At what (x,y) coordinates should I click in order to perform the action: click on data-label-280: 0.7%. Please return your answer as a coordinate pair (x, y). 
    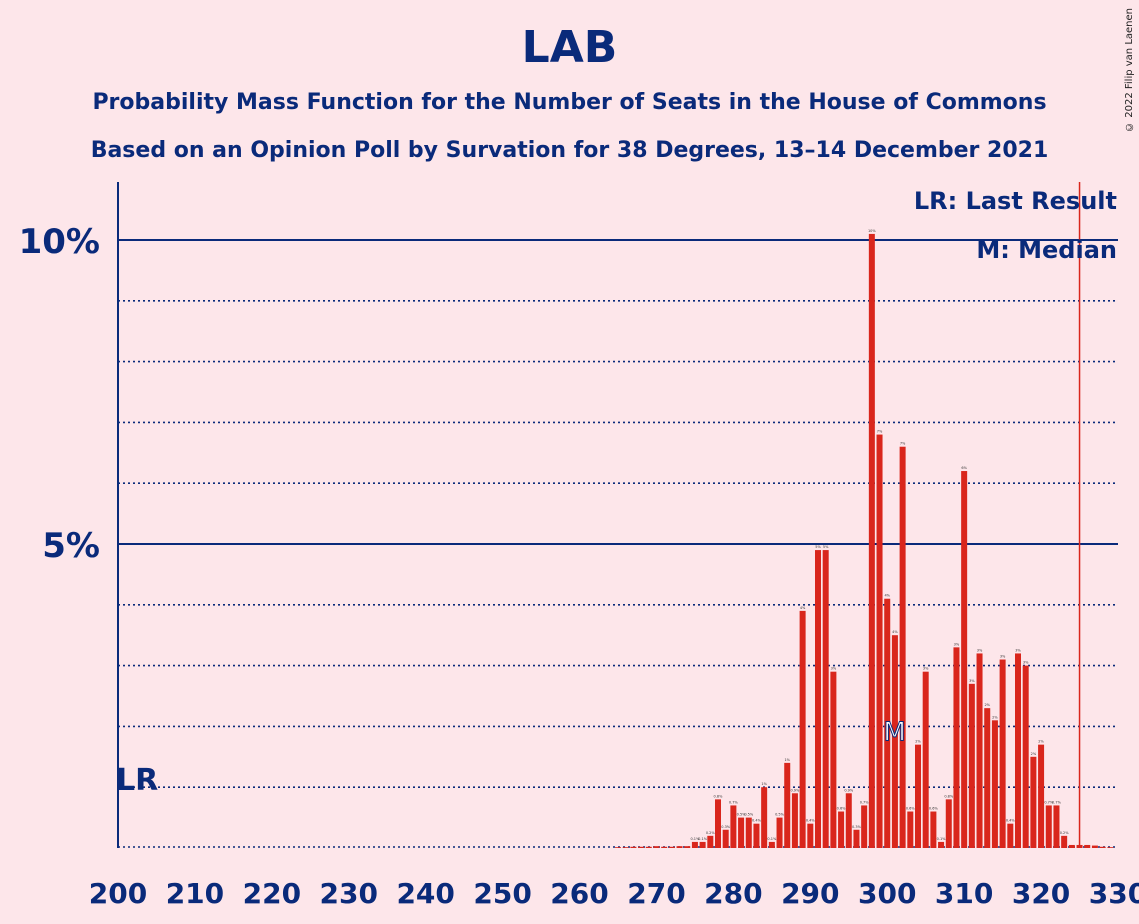
    Looking at the image, I should click on (734, 802).